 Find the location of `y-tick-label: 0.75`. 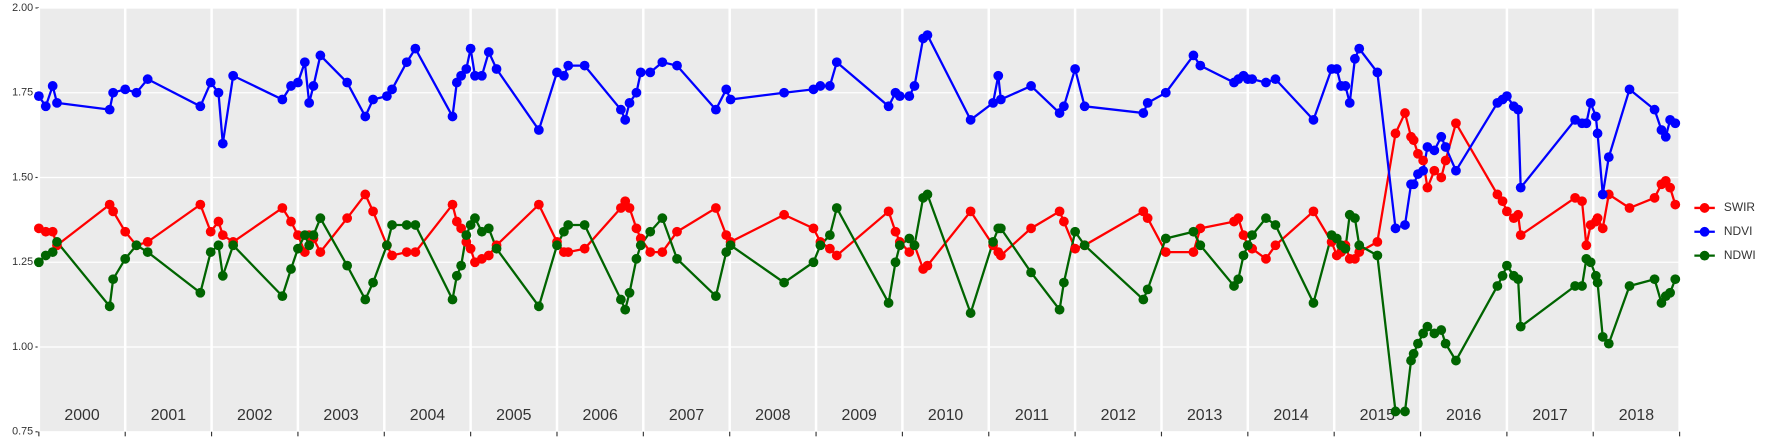

y-tick-label: 0.75 is located at coordinates (22, 432).